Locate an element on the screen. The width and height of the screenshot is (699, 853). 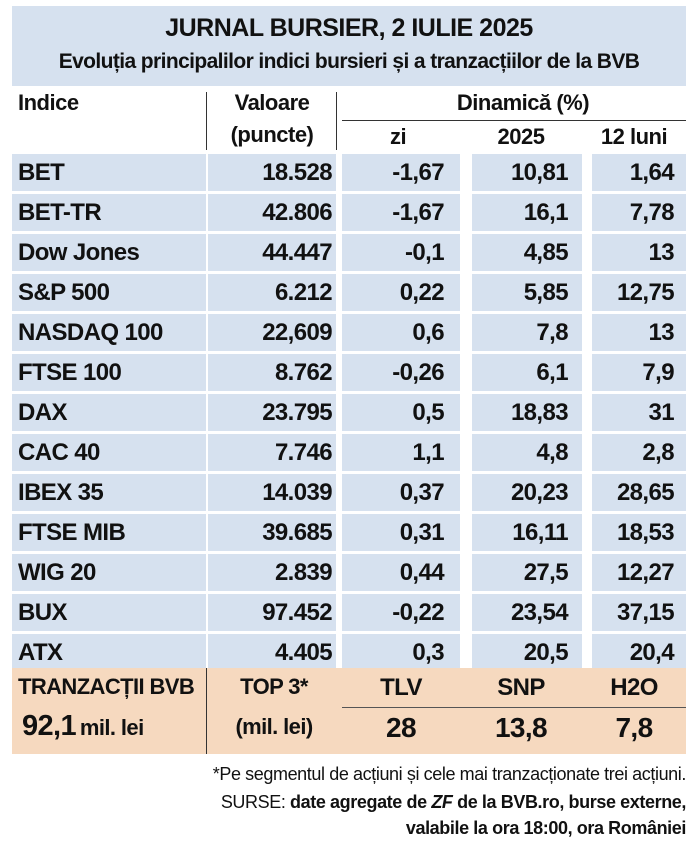
cell-zi: 0,5 is located at coordinates (428, 412).